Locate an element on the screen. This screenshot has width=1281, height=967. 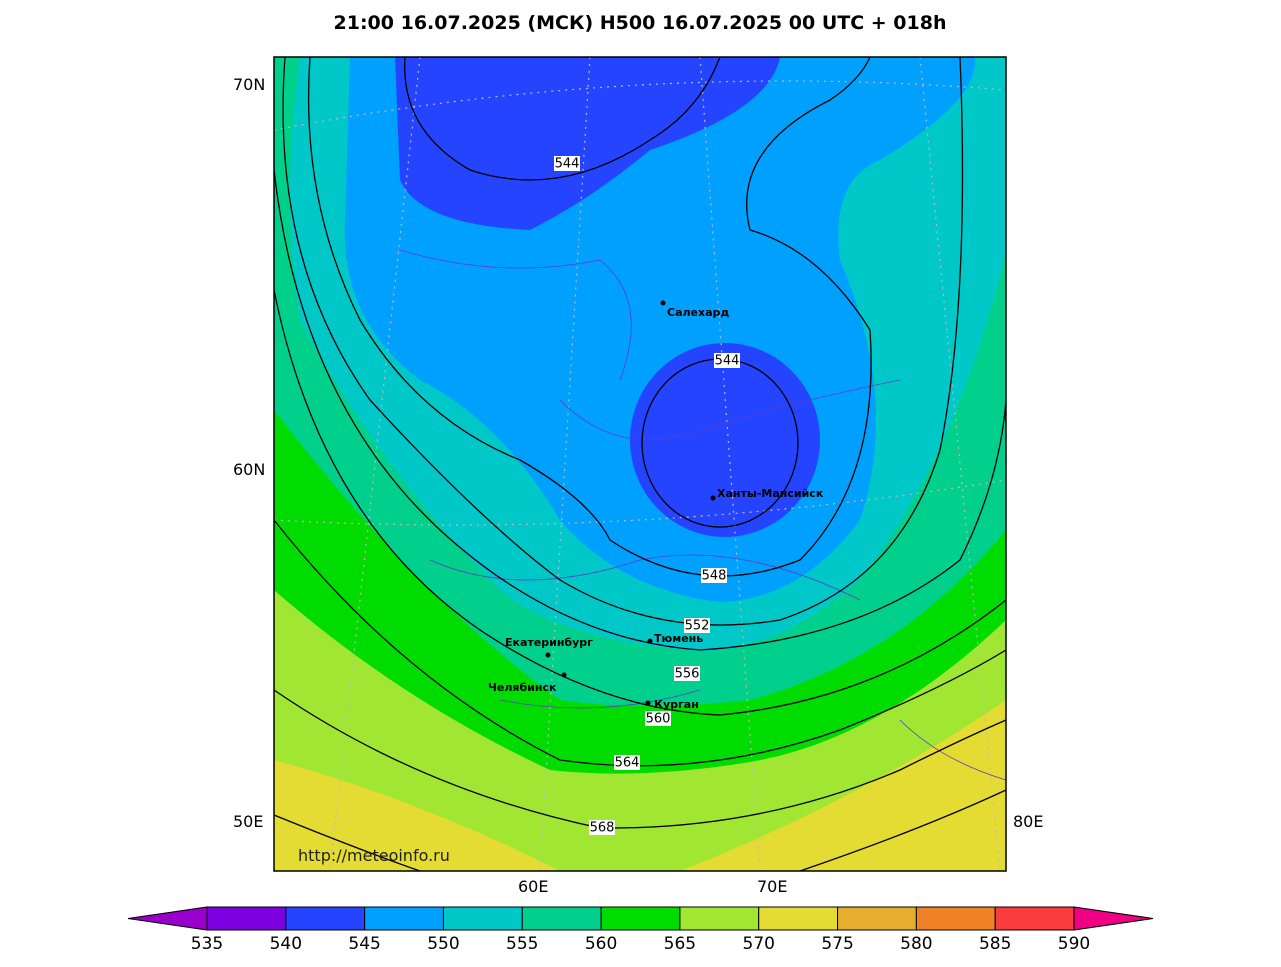
lon-label: 80E is located at coordinates (1028, 821).